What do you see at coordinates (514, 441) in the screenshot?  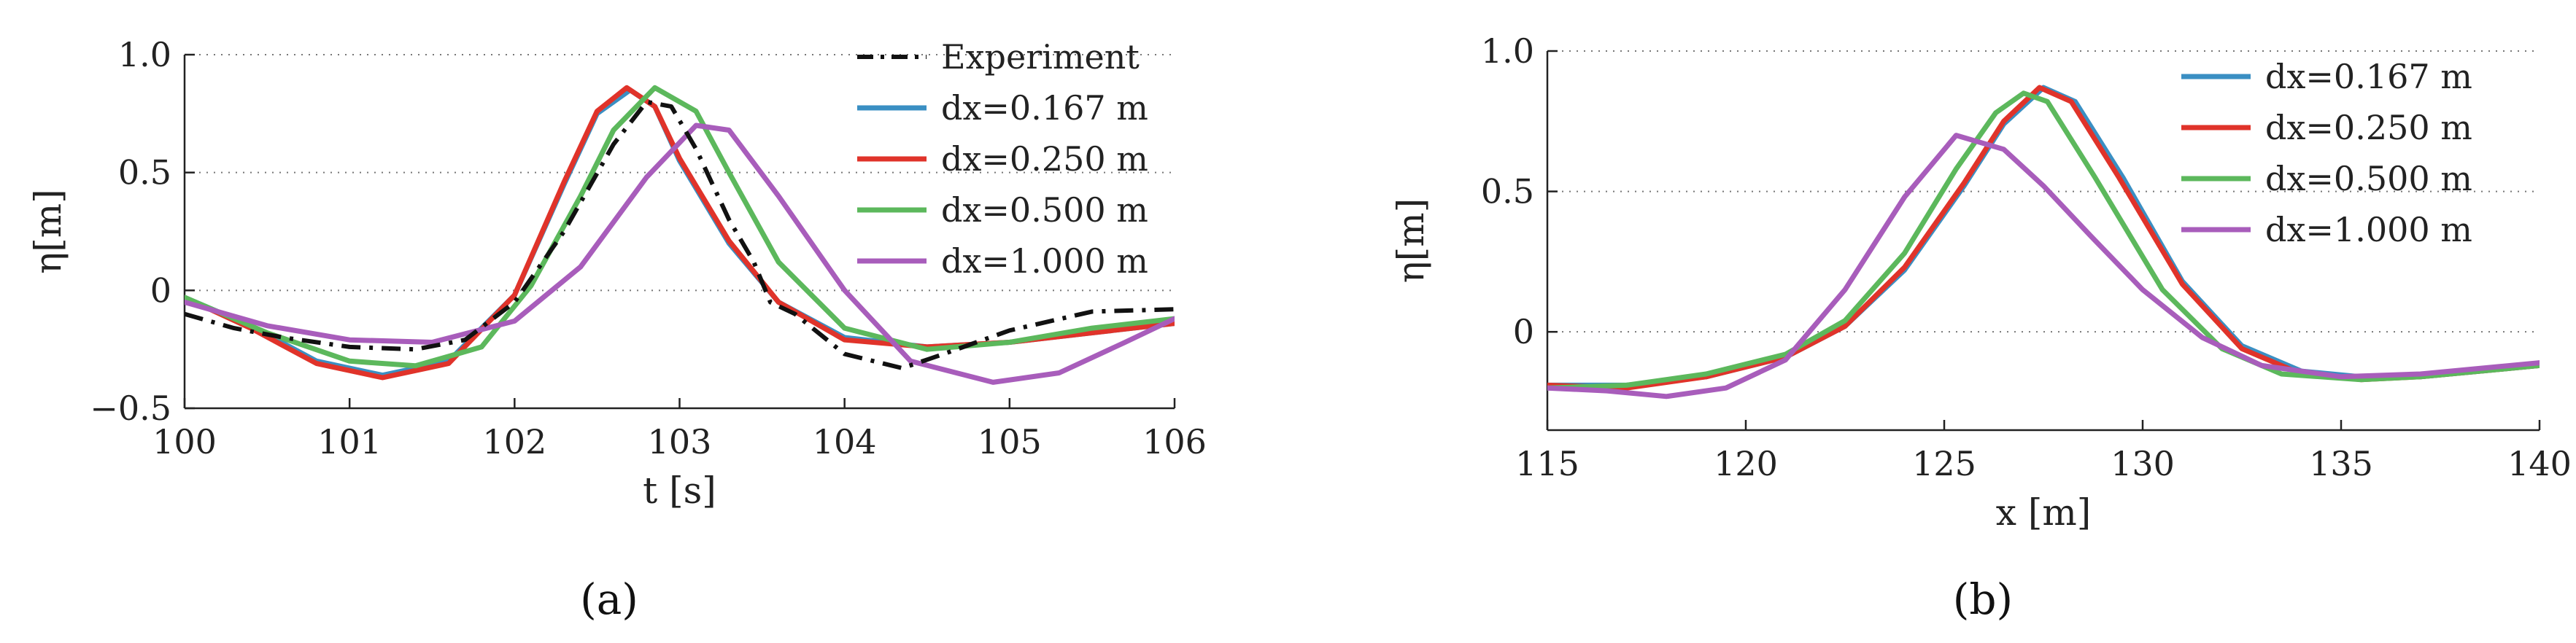 I see `x-tick-label: 102` at bounding box center [514, 441].